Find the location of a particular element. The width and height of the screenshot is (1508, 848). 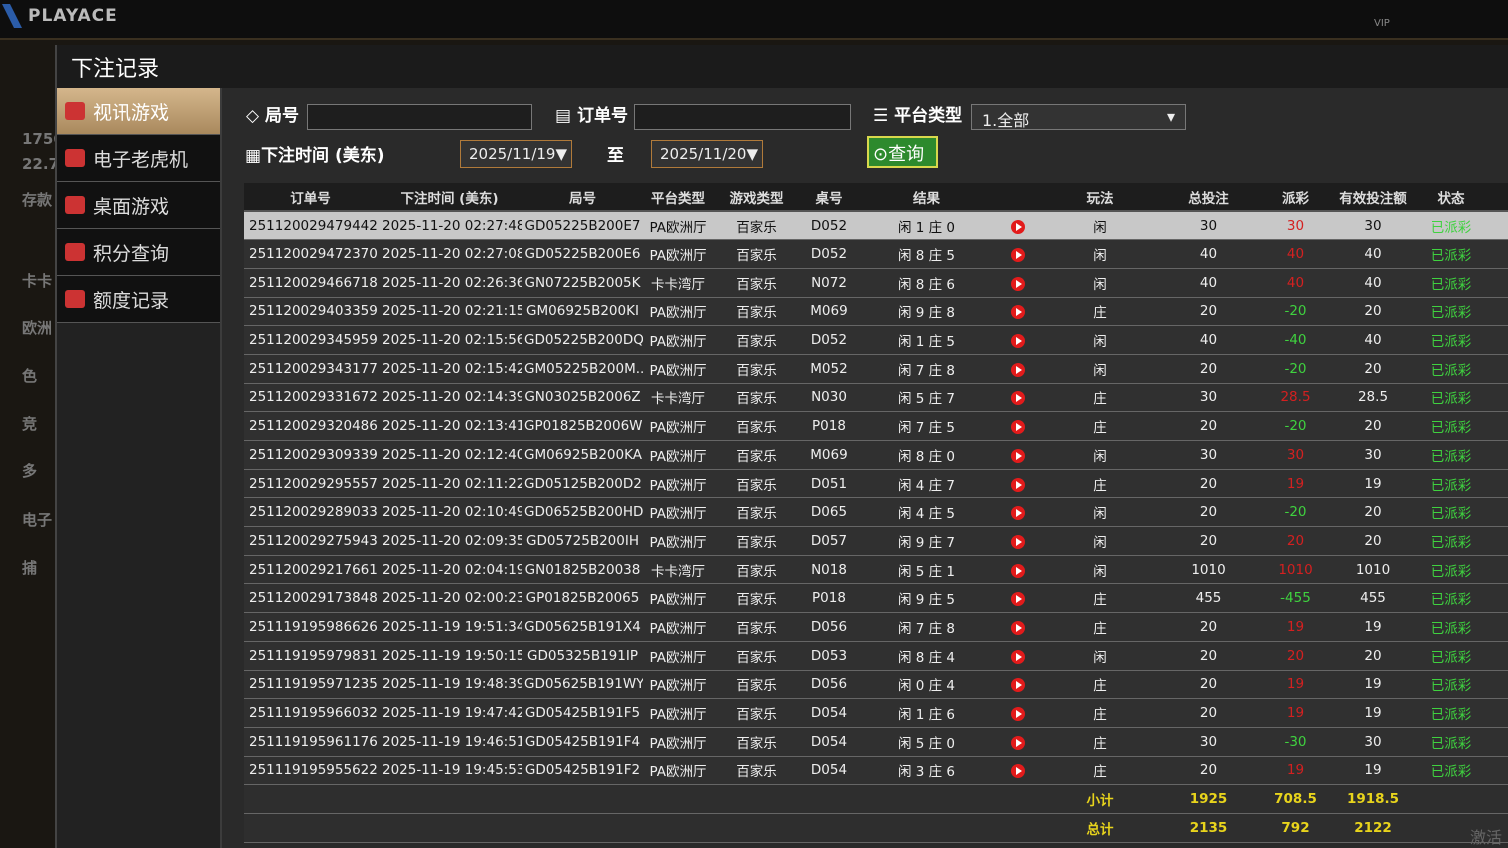

menu-item: 额度记录 is located at coordinates (138, 299).